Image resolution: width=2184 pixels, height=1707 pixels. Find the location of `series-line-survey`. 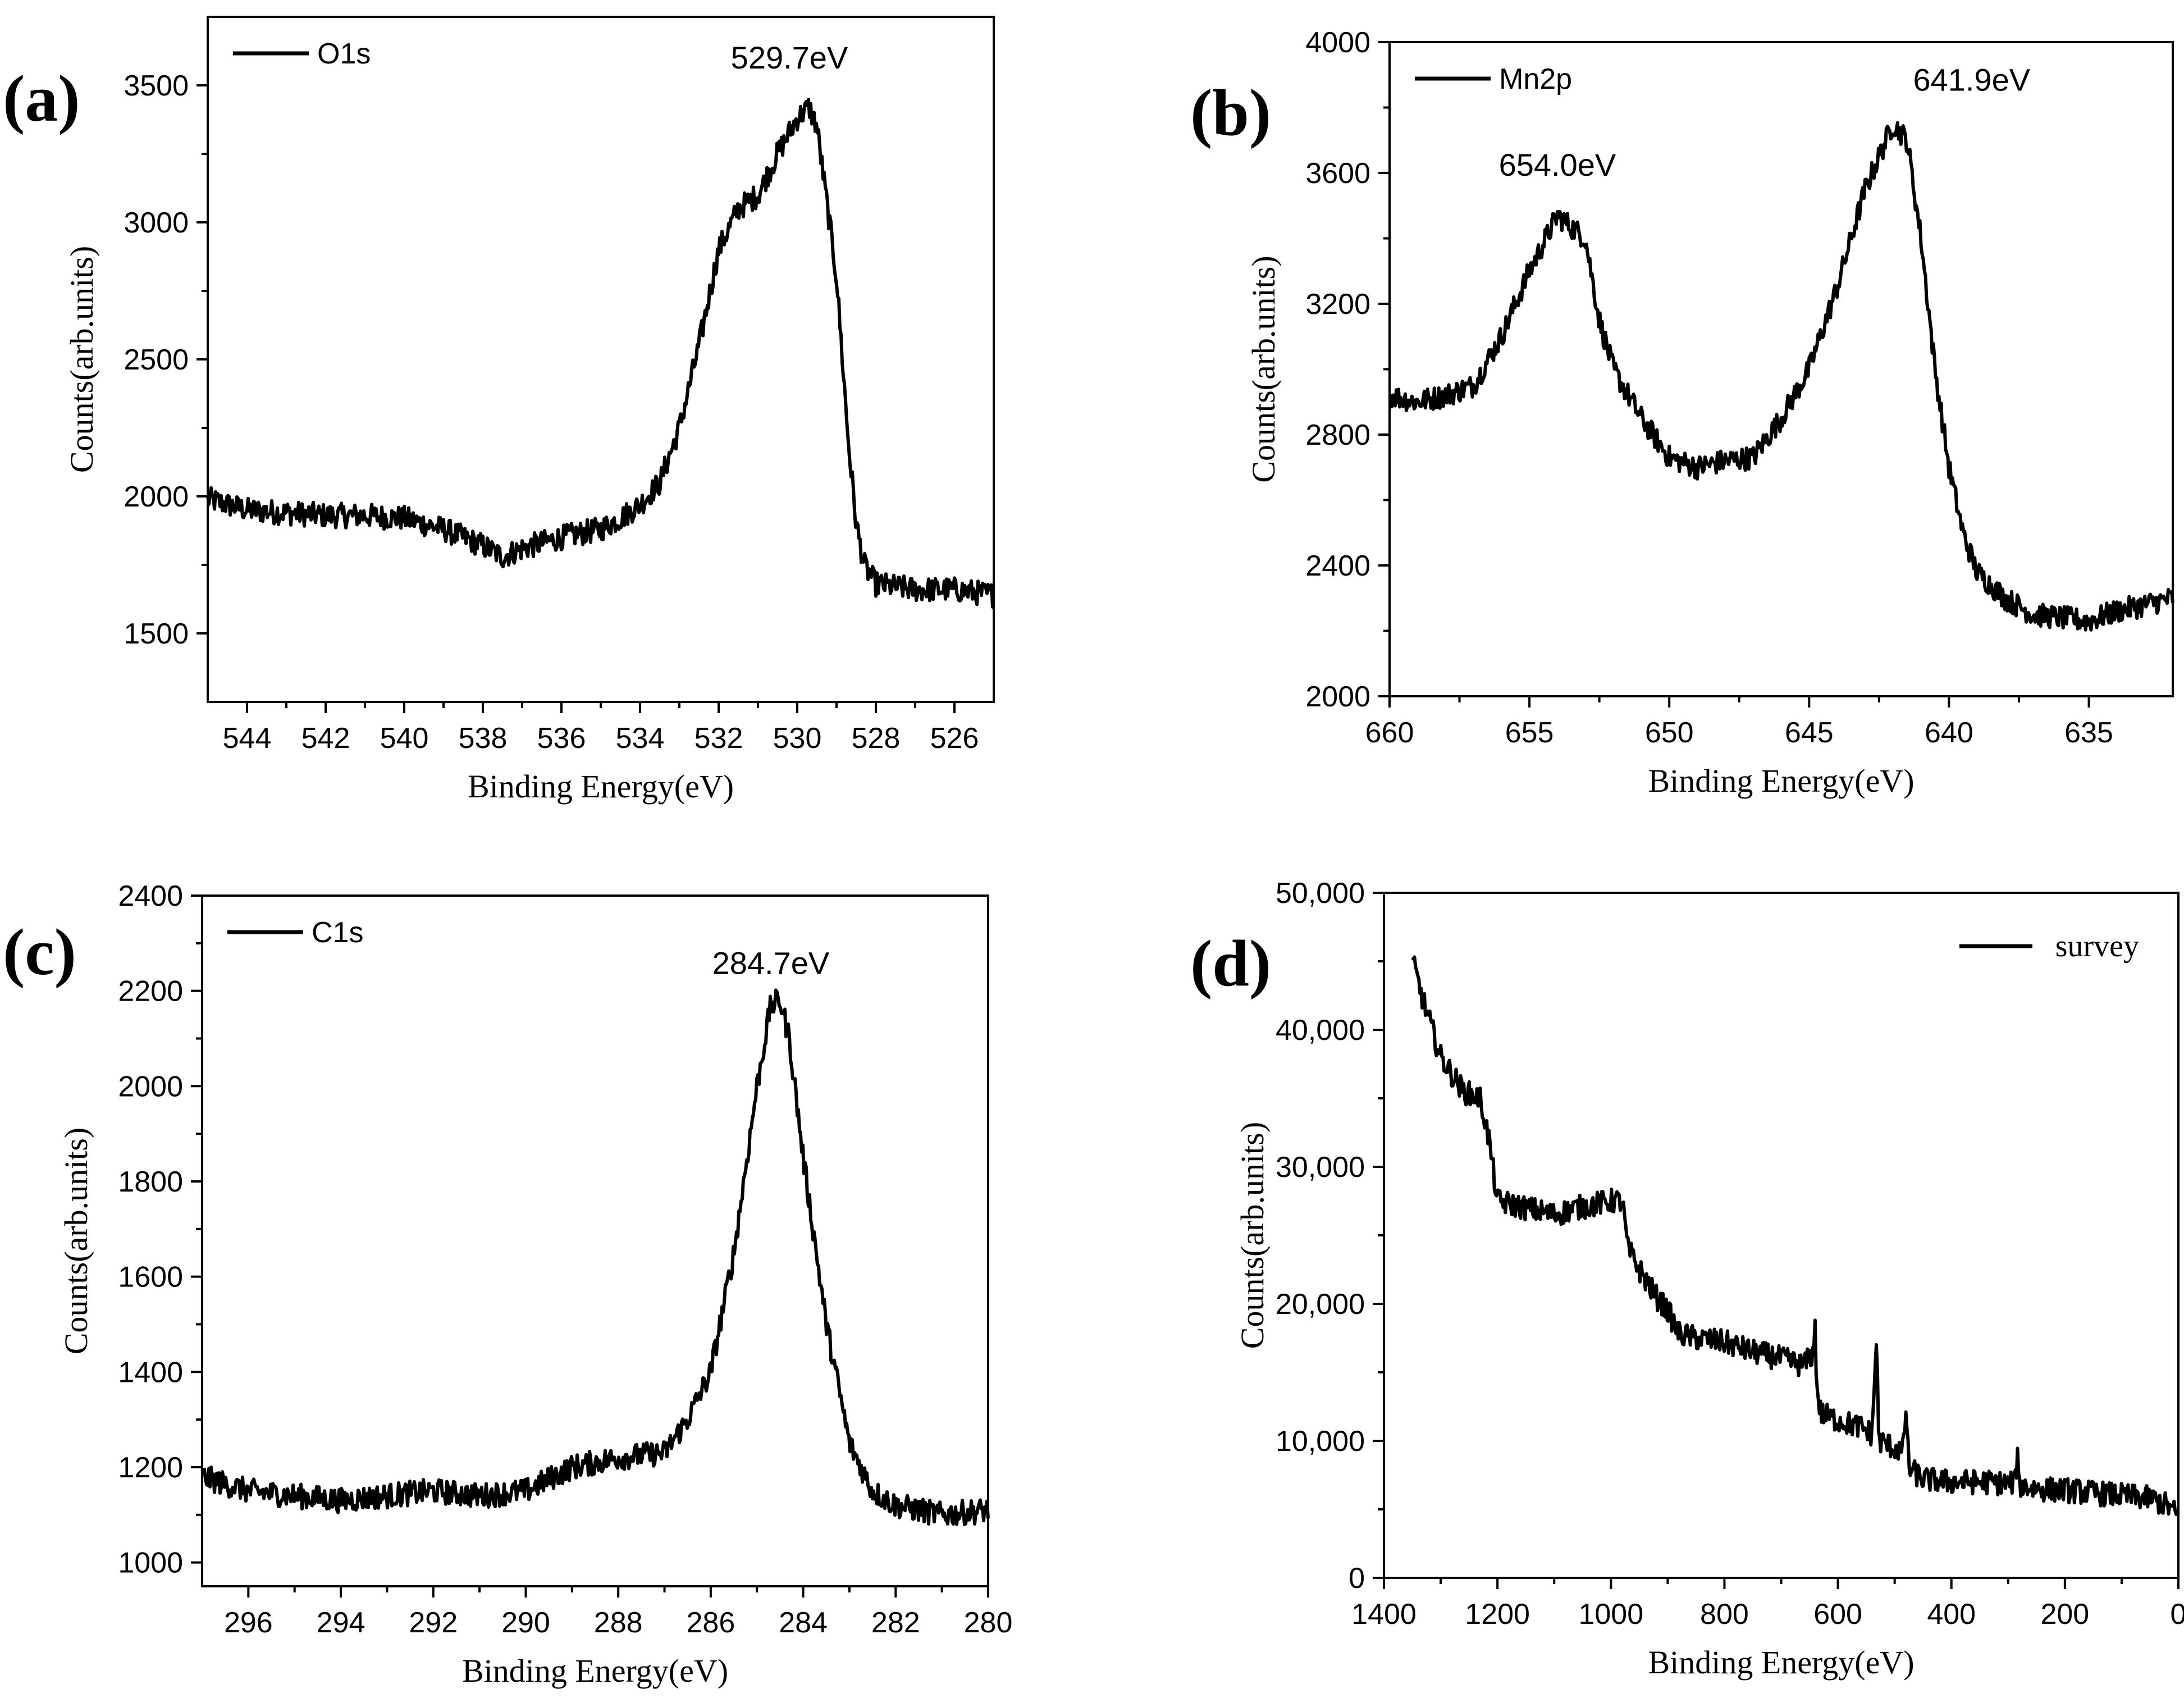

series-line-survey is located at coordinates (1795, 1235).